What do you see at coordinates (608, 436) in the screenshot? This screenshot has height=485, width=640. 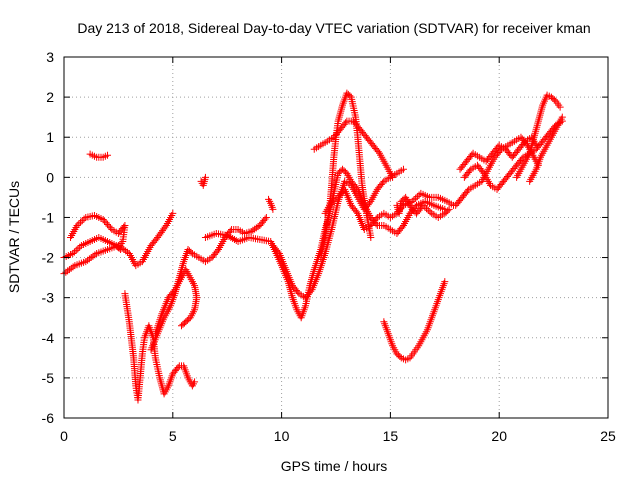 I see `x-tick-label: 25` at bounding box center [608, 436].